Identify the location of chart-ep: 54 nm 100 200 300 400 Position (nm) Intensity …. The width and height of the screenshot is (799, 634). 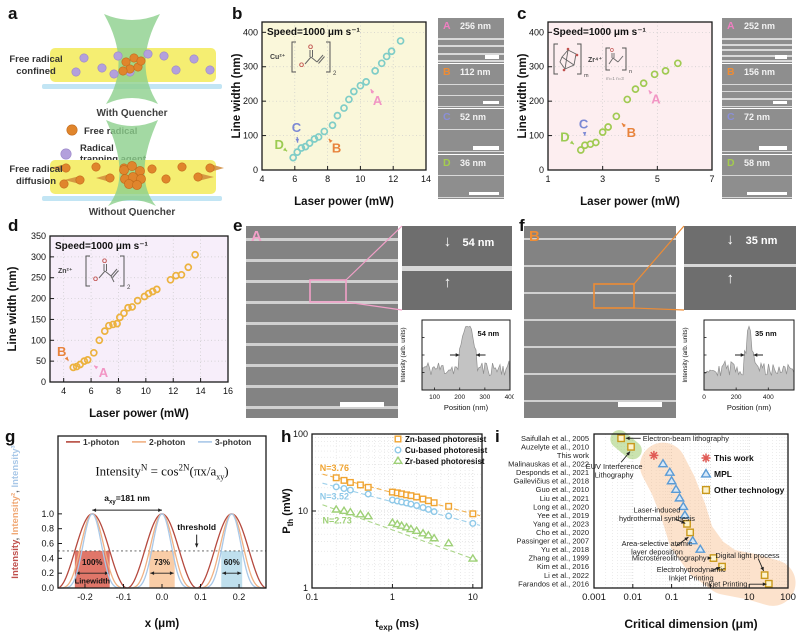
(457, 369).